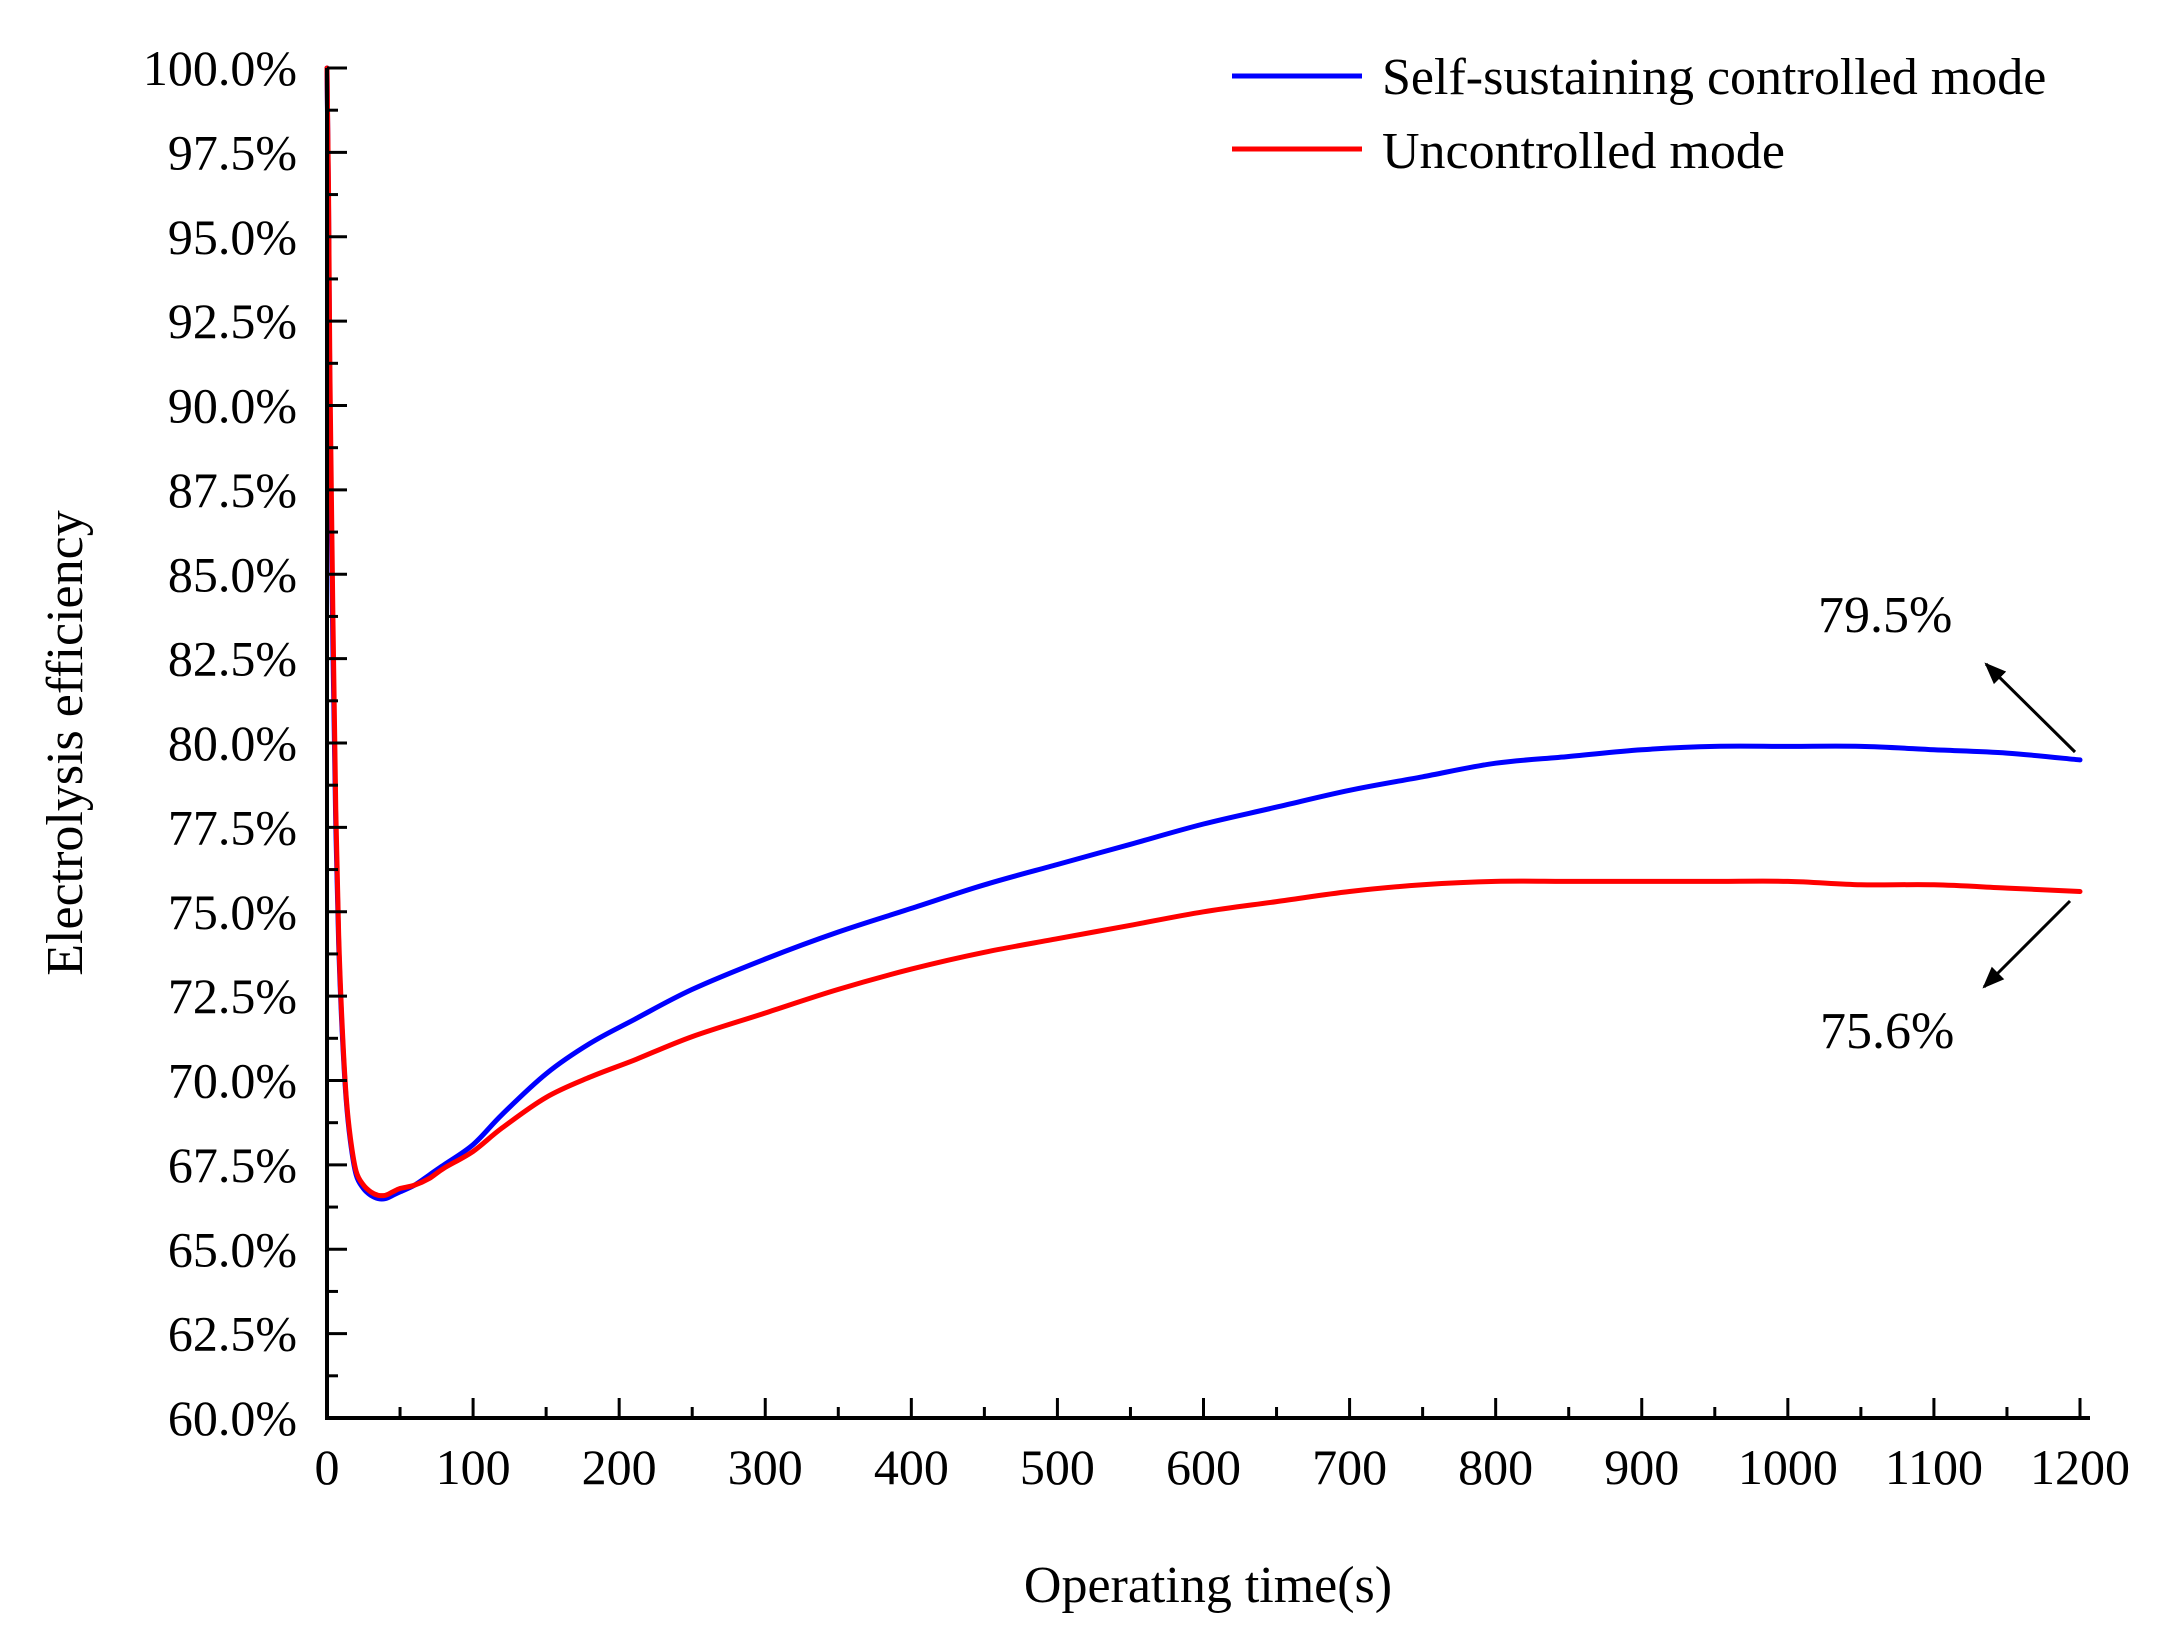  What do you see at coordinates (1714, 77) in the screenshot?
I see `legend-label-self-sustaining: Self-sustaining controlled mode` at bounding box center [1714, 77].